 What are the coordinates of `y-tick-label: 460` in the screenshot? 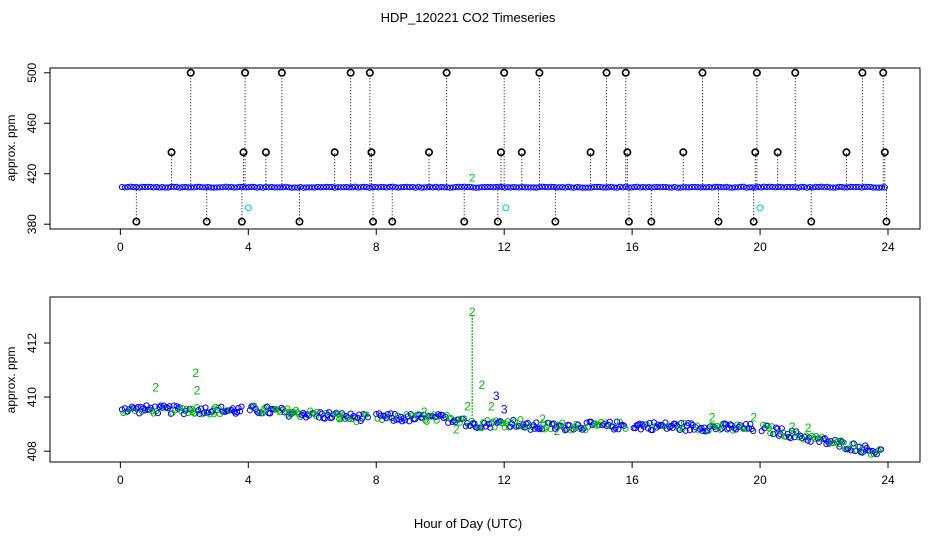 It's located at (32, 123).